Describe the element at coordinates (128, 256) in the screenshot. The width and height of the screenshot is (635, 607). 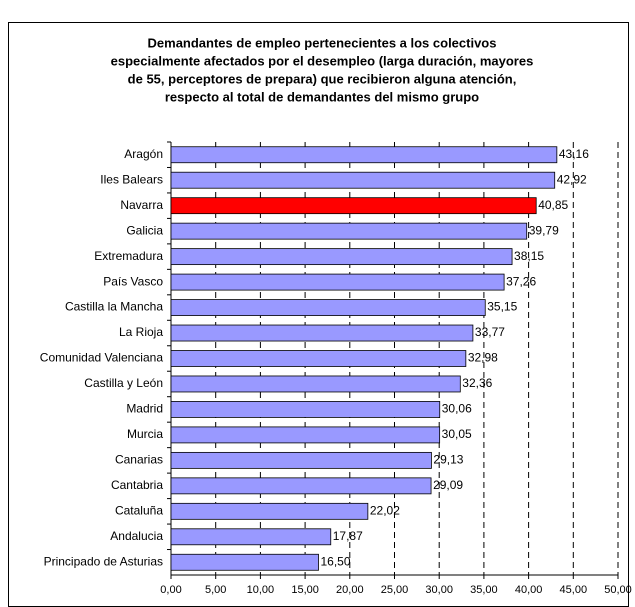
I see `y-tick-label: Extremadura` at that location.